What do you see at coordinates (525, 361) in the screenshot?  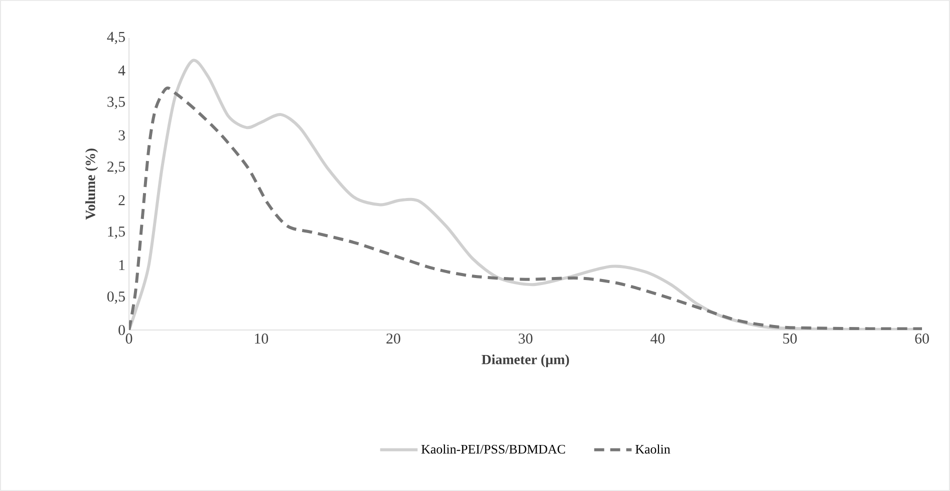 I see `x-axis-title: Diameter (µm)` at bounding box center [525, 361].